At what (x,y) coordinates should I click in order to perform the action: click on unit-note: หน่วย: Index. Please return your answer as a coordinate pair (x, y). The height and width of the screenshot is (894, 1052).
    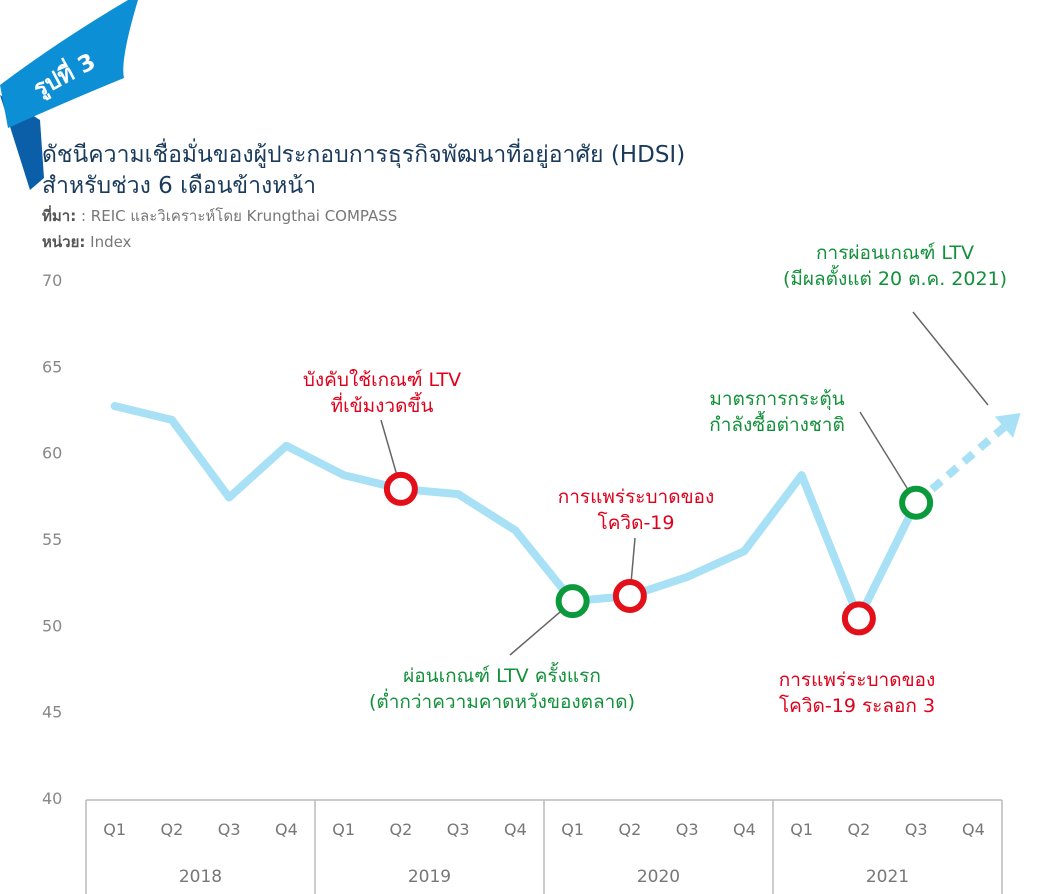
    Looking at the image, I should click on (86, 242).